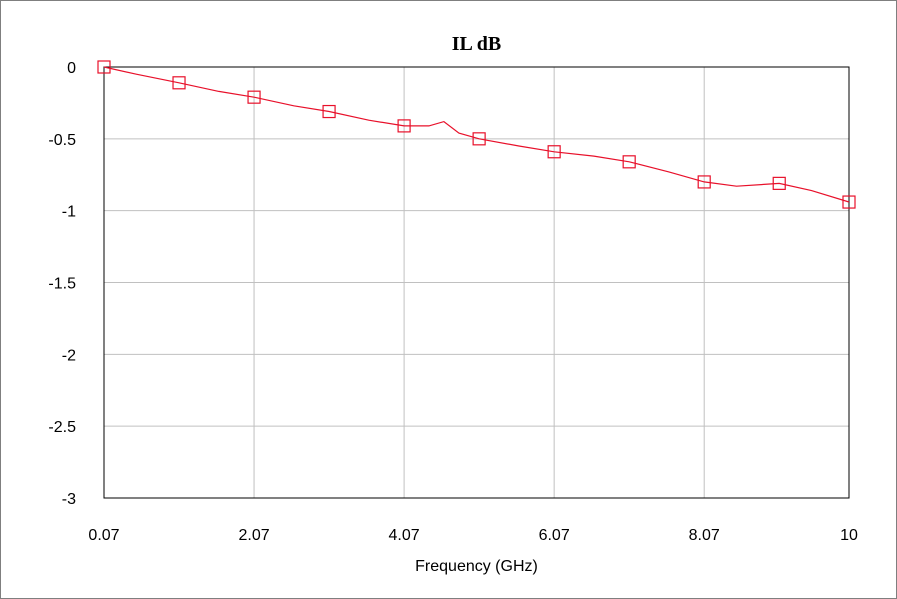  What do you see at coordinates (704, 535) in the screenshot?
I see `x-tick-label: 8.07` at bounding box center [704, 535].